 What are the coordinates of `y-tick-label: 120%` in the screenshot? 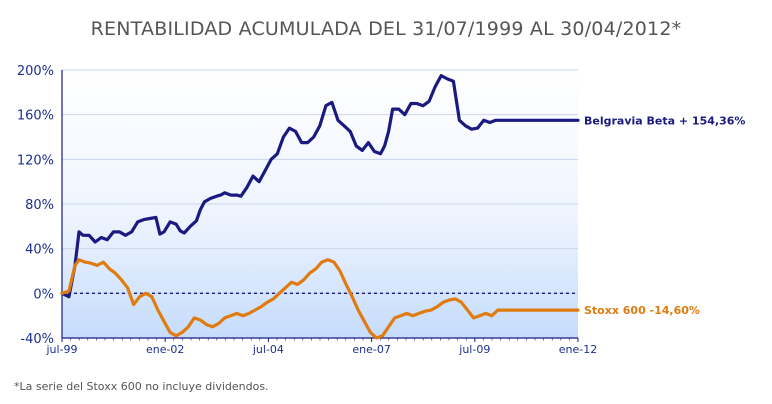 It's located at (35, 160).